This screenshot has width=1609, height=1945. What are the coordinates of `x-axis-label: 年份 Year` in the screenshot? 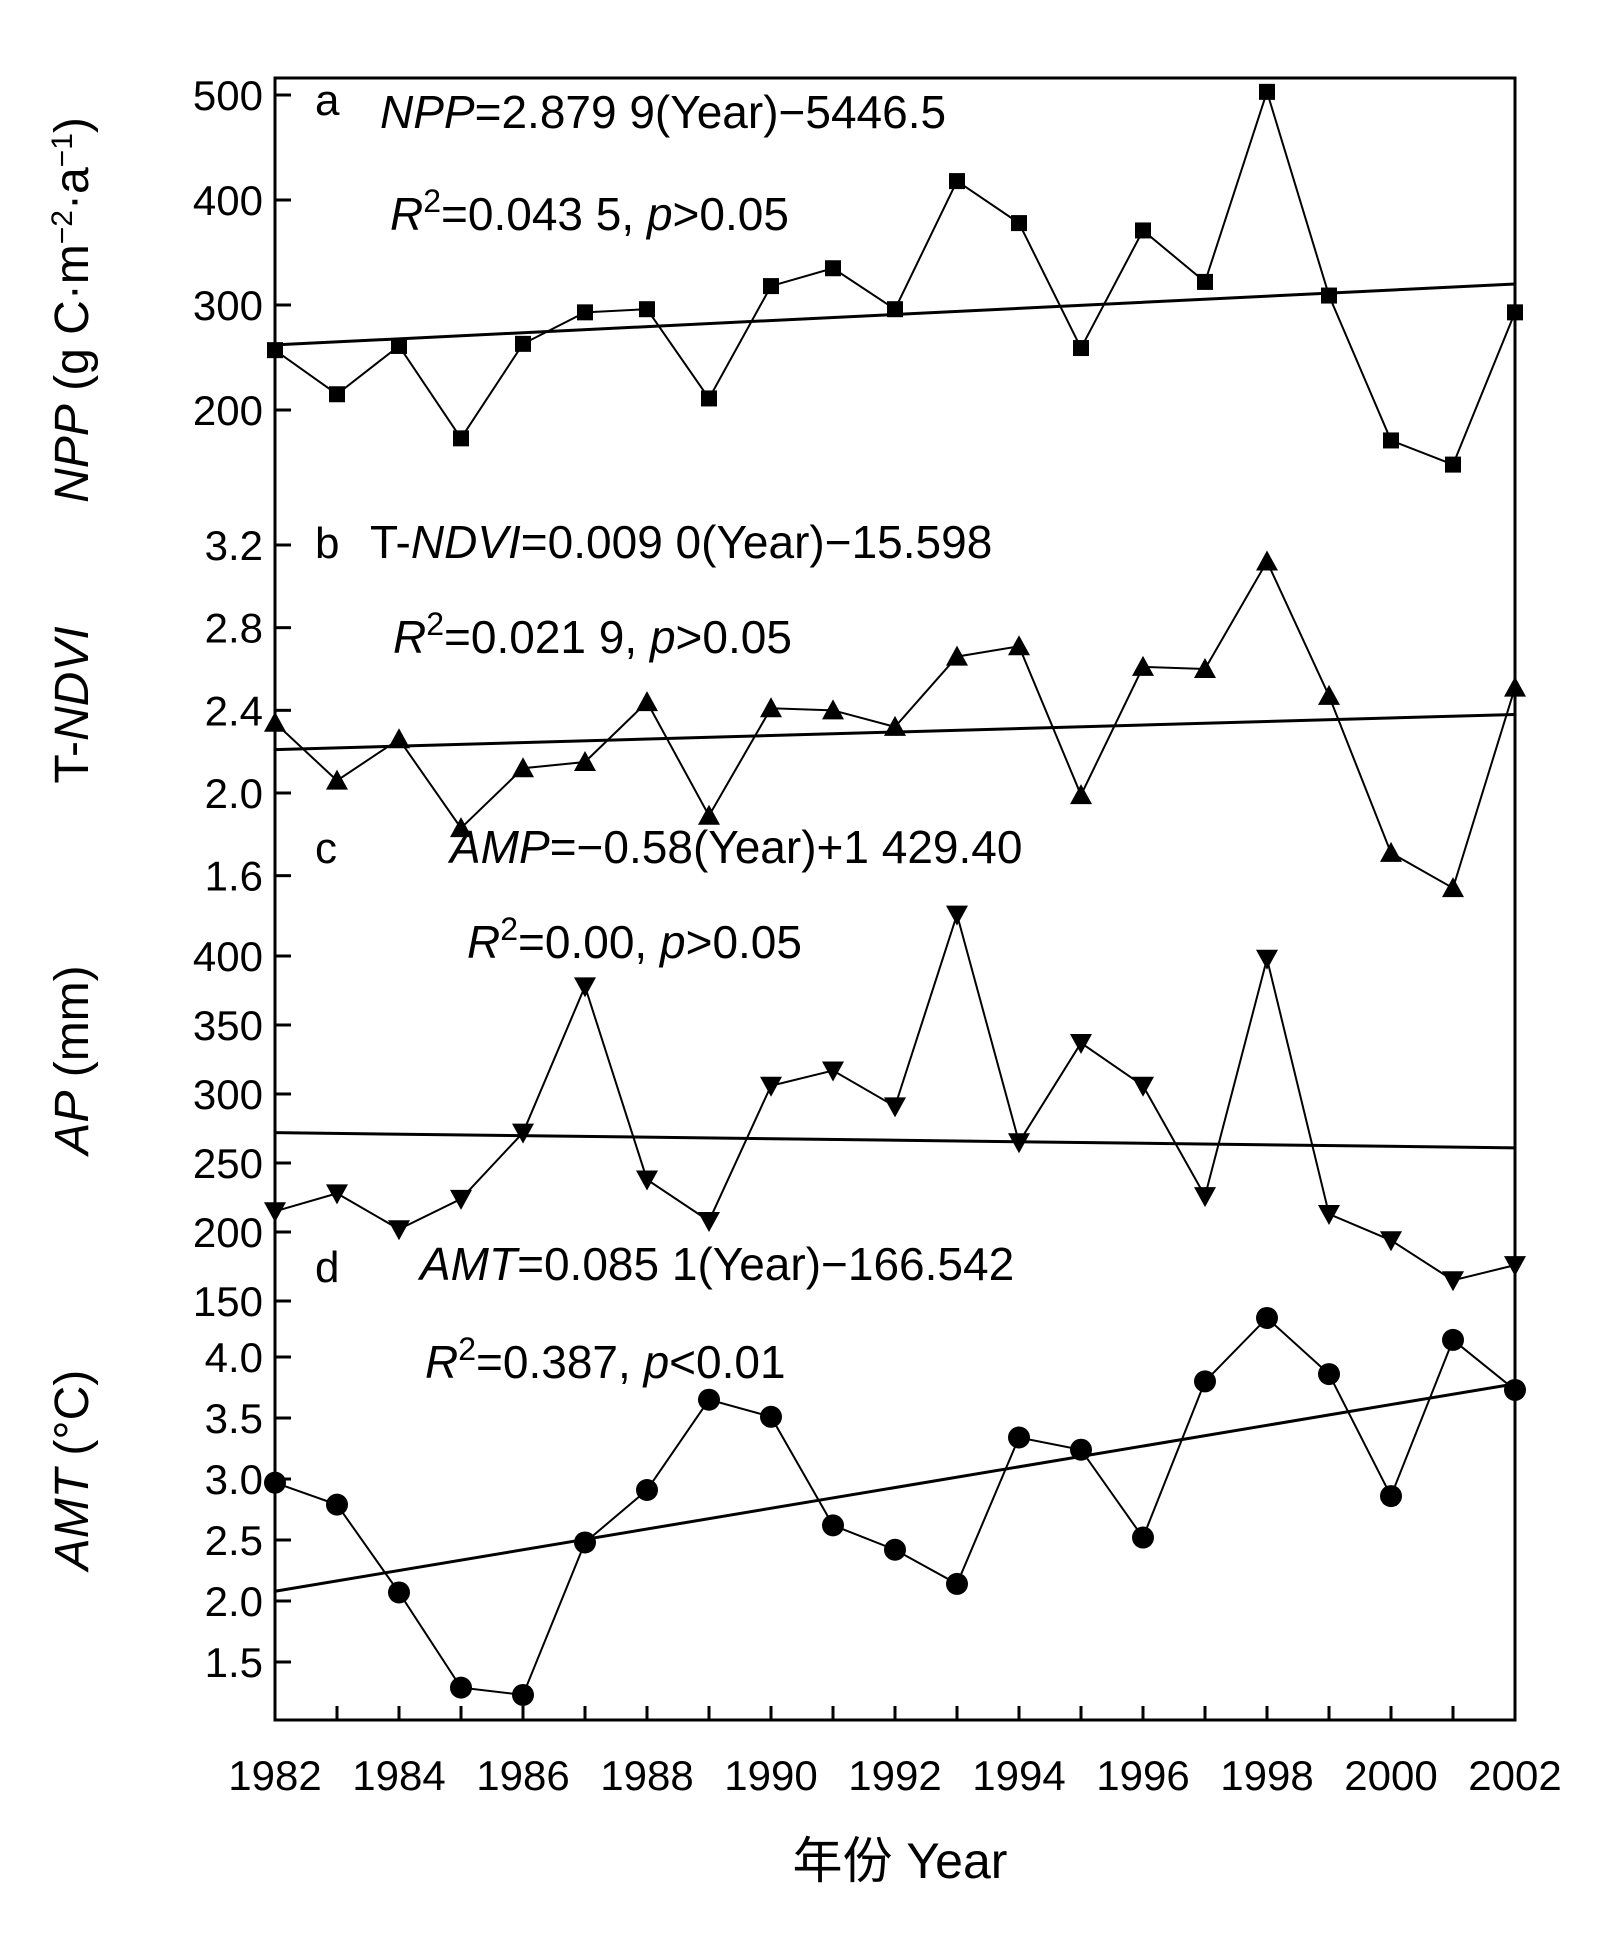 It's located at (900, 1861).